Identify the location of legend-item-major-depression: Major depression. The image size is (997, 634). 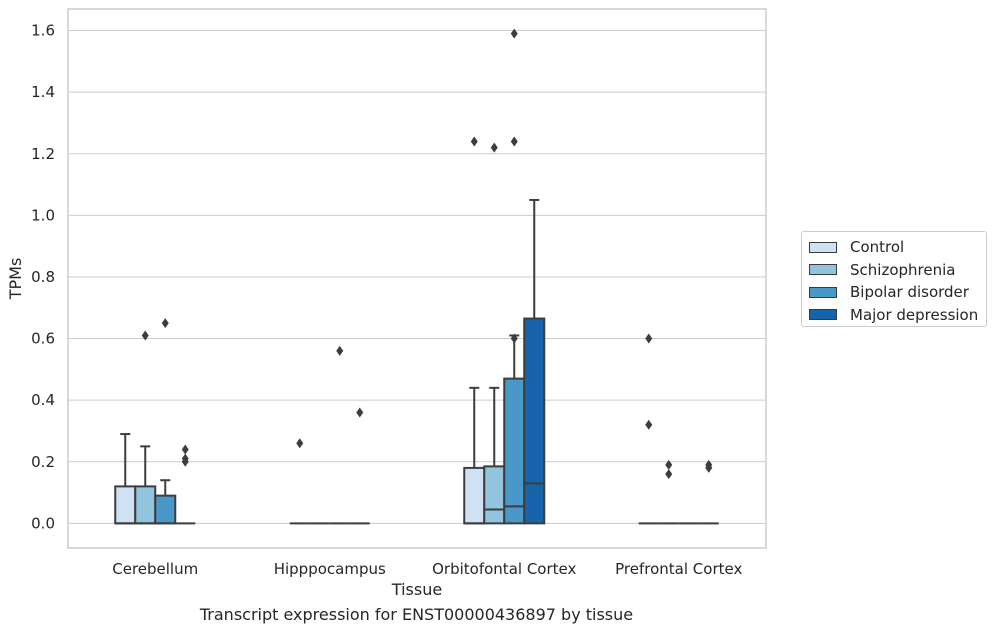
(897, 315).